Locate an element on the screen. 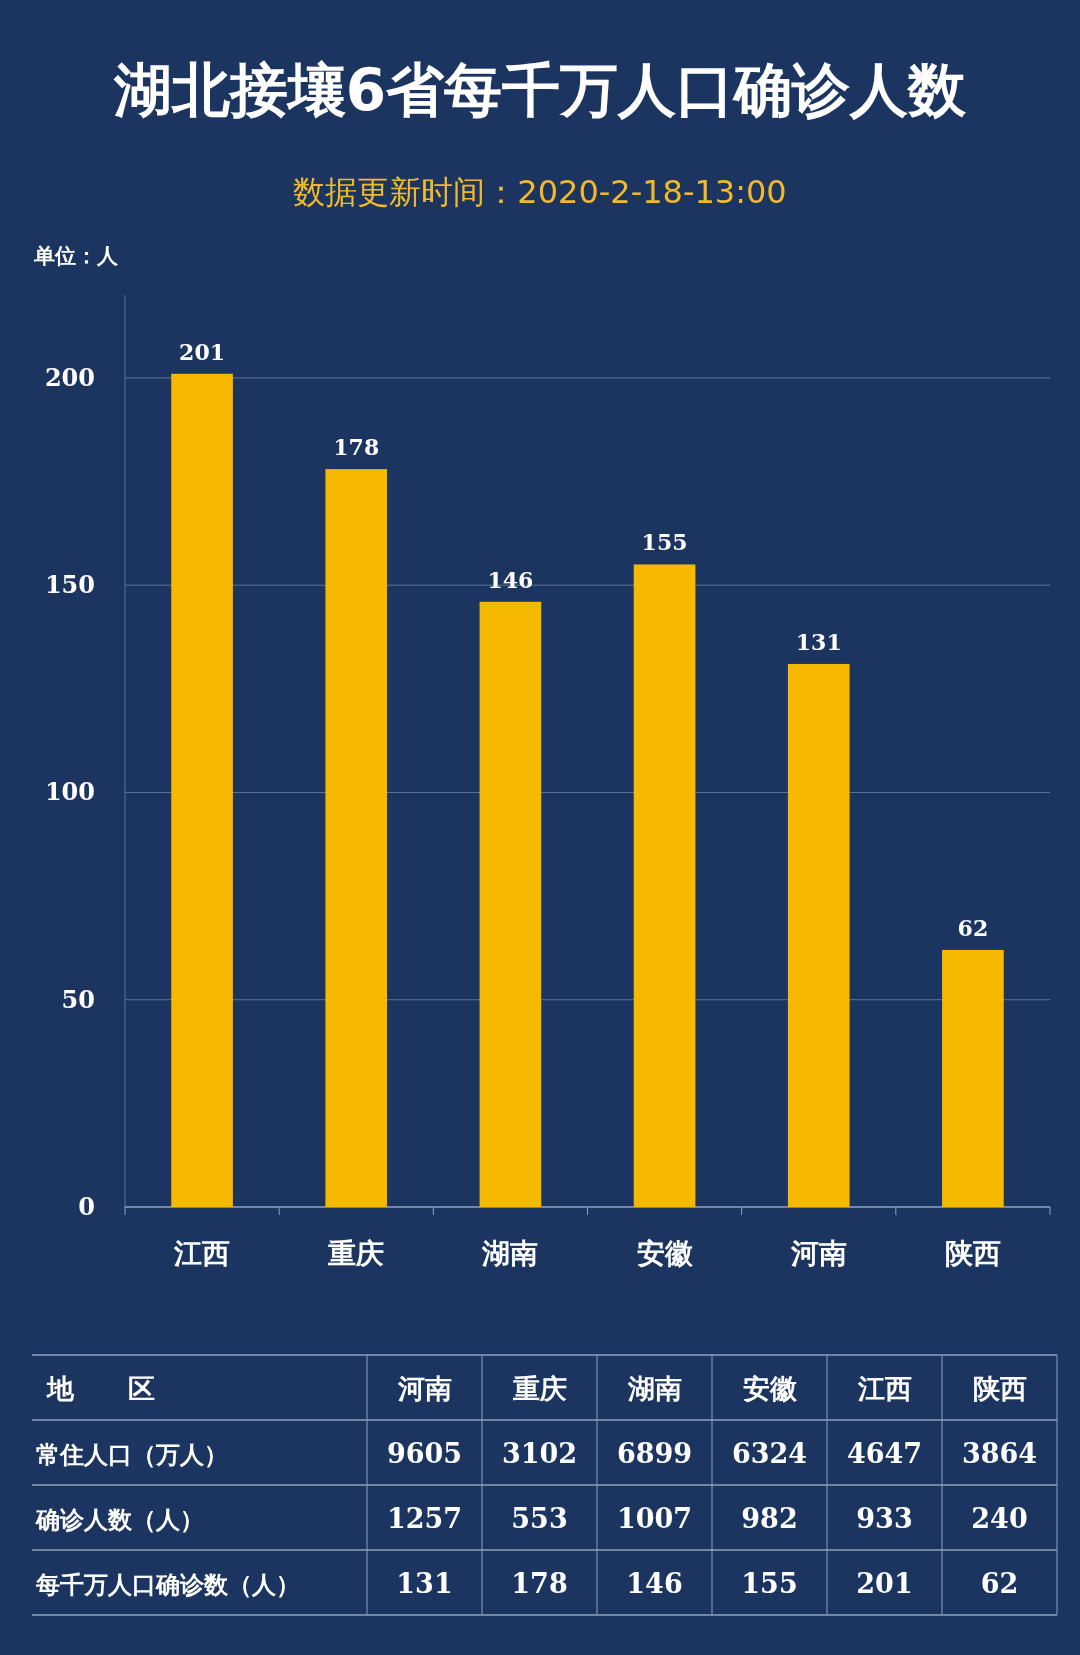 This screenshot has height=1655, width=1080. data-label: 240 is located at coordinates (999, 1518).